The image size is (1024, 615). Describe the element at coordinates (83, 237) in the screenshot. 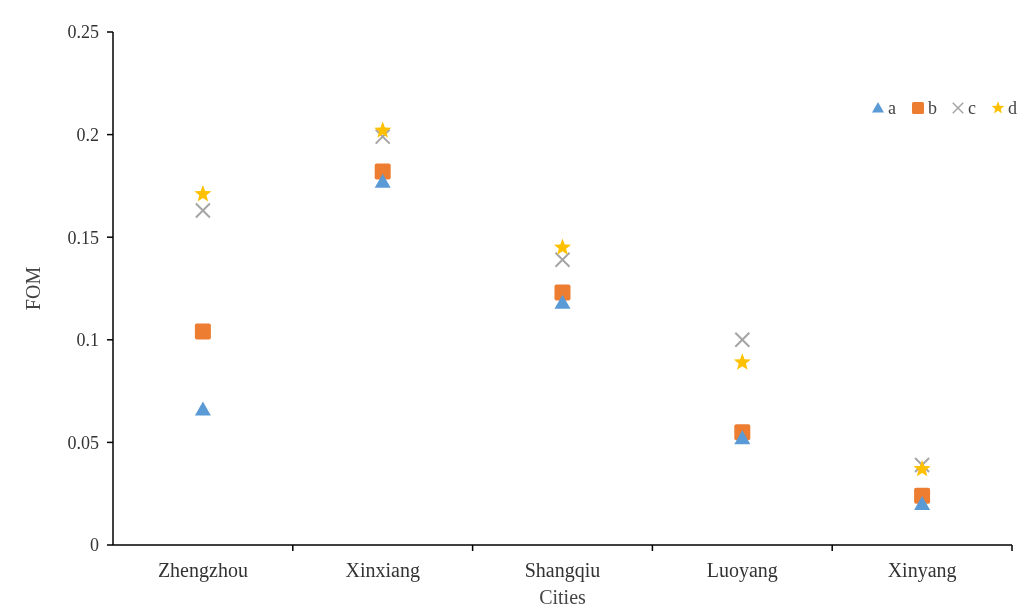

I see `y-tick-label: 0.15` at that location.